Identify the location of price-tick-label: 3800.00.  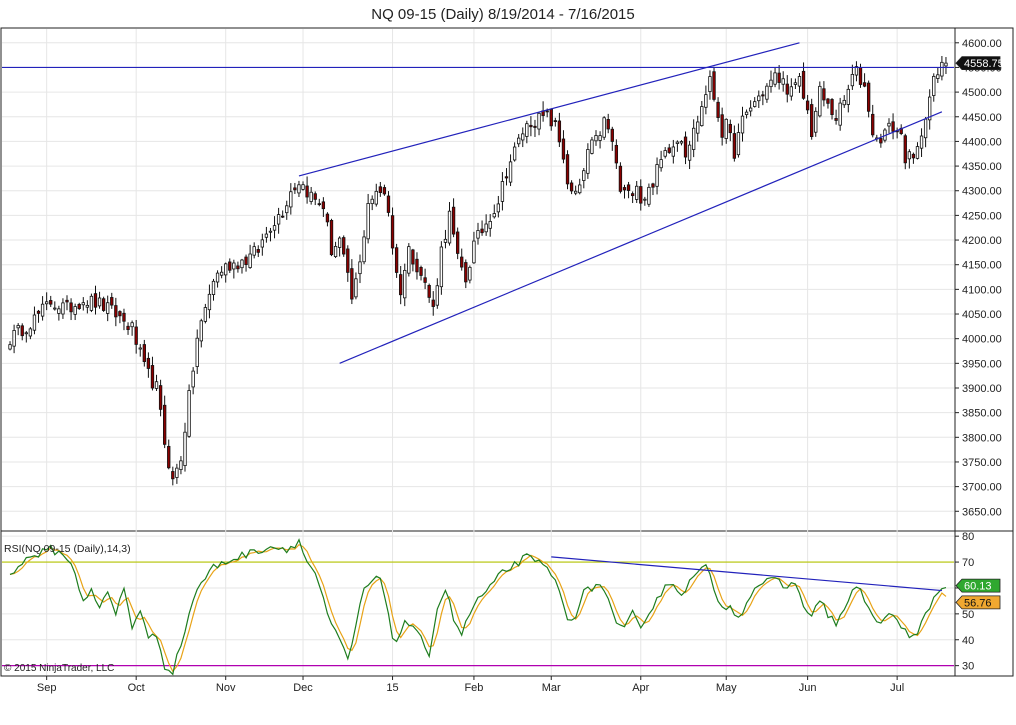
(982, 438).